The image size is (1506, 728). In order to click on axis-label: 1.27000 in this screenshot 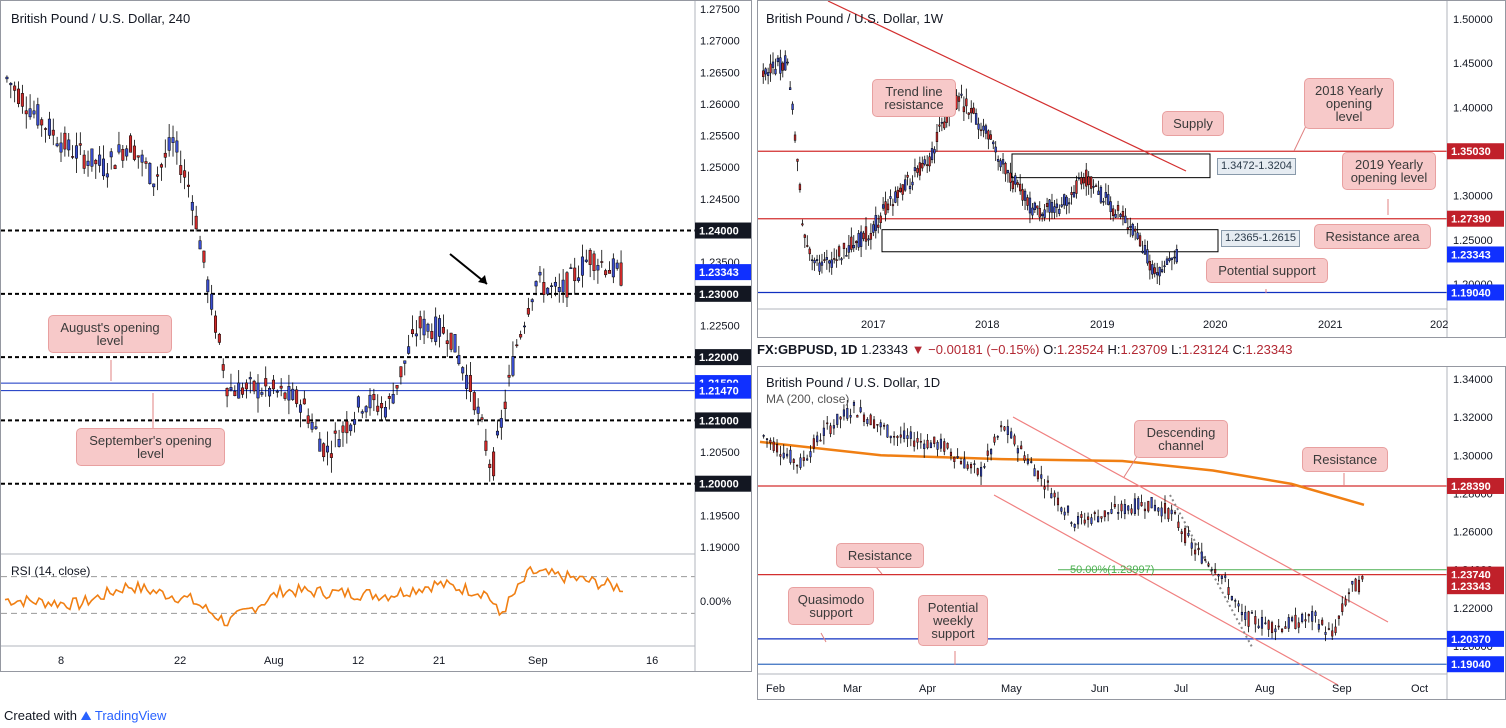, I will do `click(720, 42)`.